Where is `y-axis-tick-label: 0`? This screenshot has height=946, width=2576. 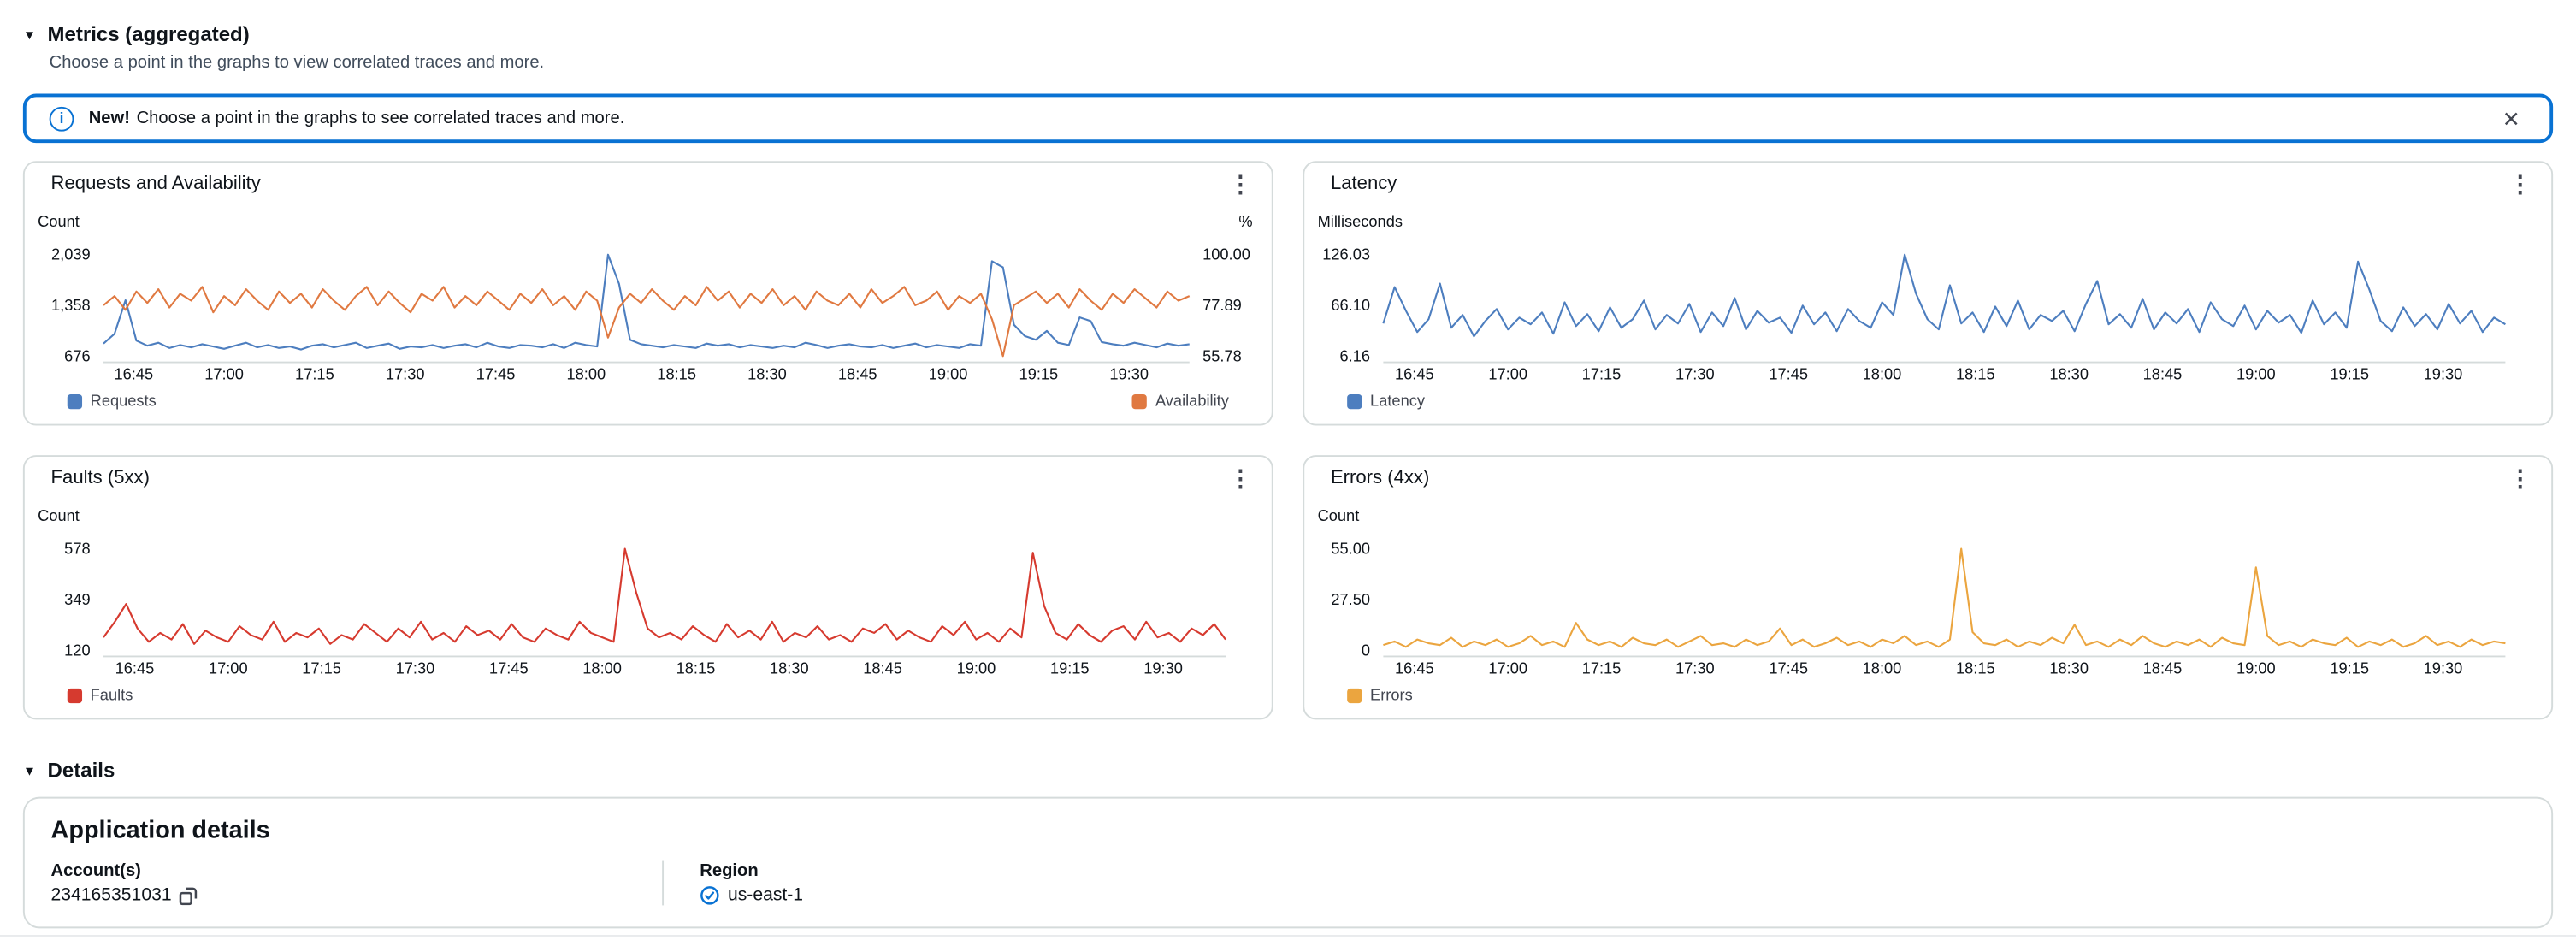 y-axis-tick-label: 0 is located at coordinates (1366, 651).